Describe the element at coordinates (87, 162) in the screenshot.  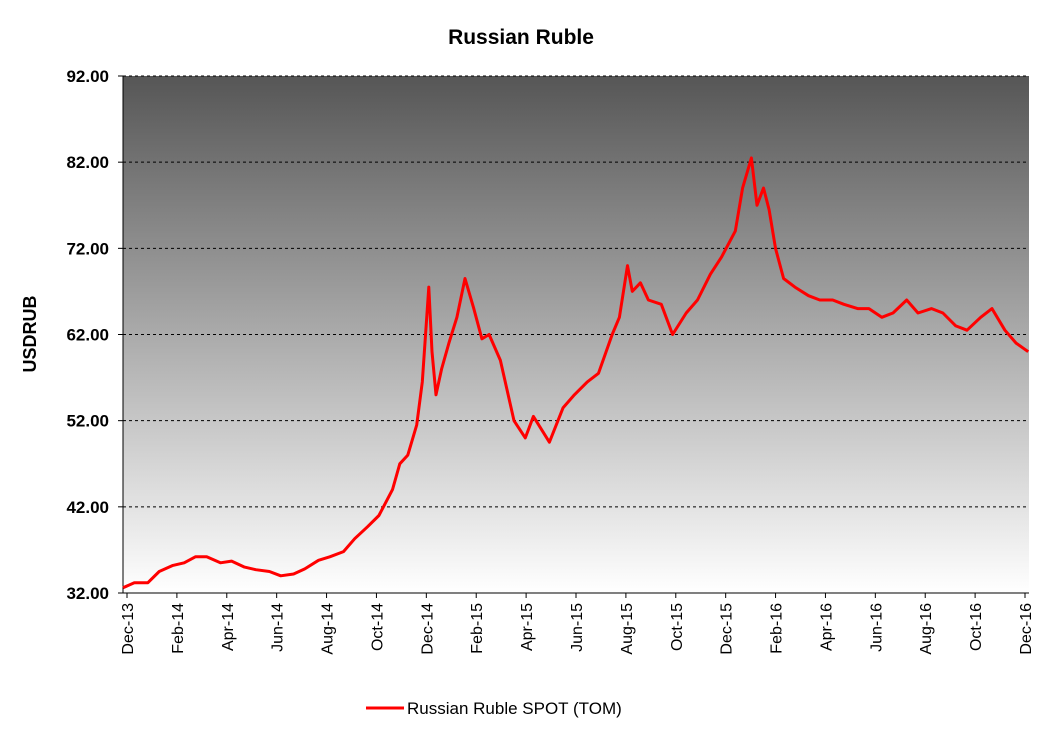
I see `y-tick-label: 82.00` at that location.